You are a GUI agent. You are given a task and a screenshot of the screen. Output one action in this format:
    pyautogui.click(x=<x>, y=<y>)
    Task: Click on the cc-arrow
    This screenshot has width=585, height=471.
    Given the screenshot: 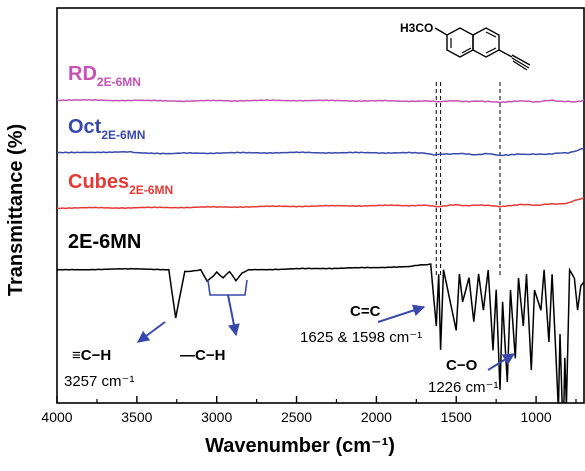 What is the action you would take?
    pyautogui.click(x=401, y=313)
    